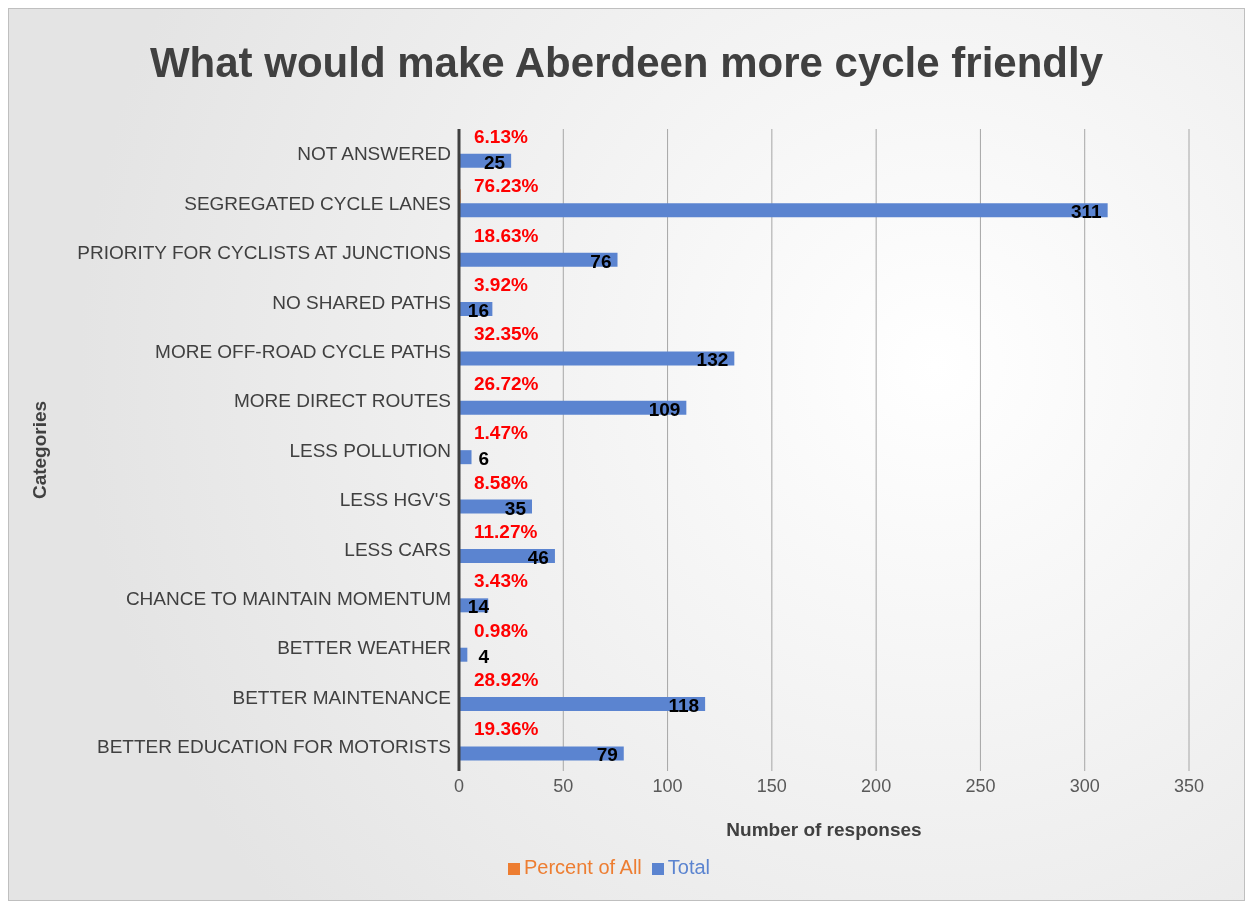  I want to click on data-label: 46, so click(538, 557).